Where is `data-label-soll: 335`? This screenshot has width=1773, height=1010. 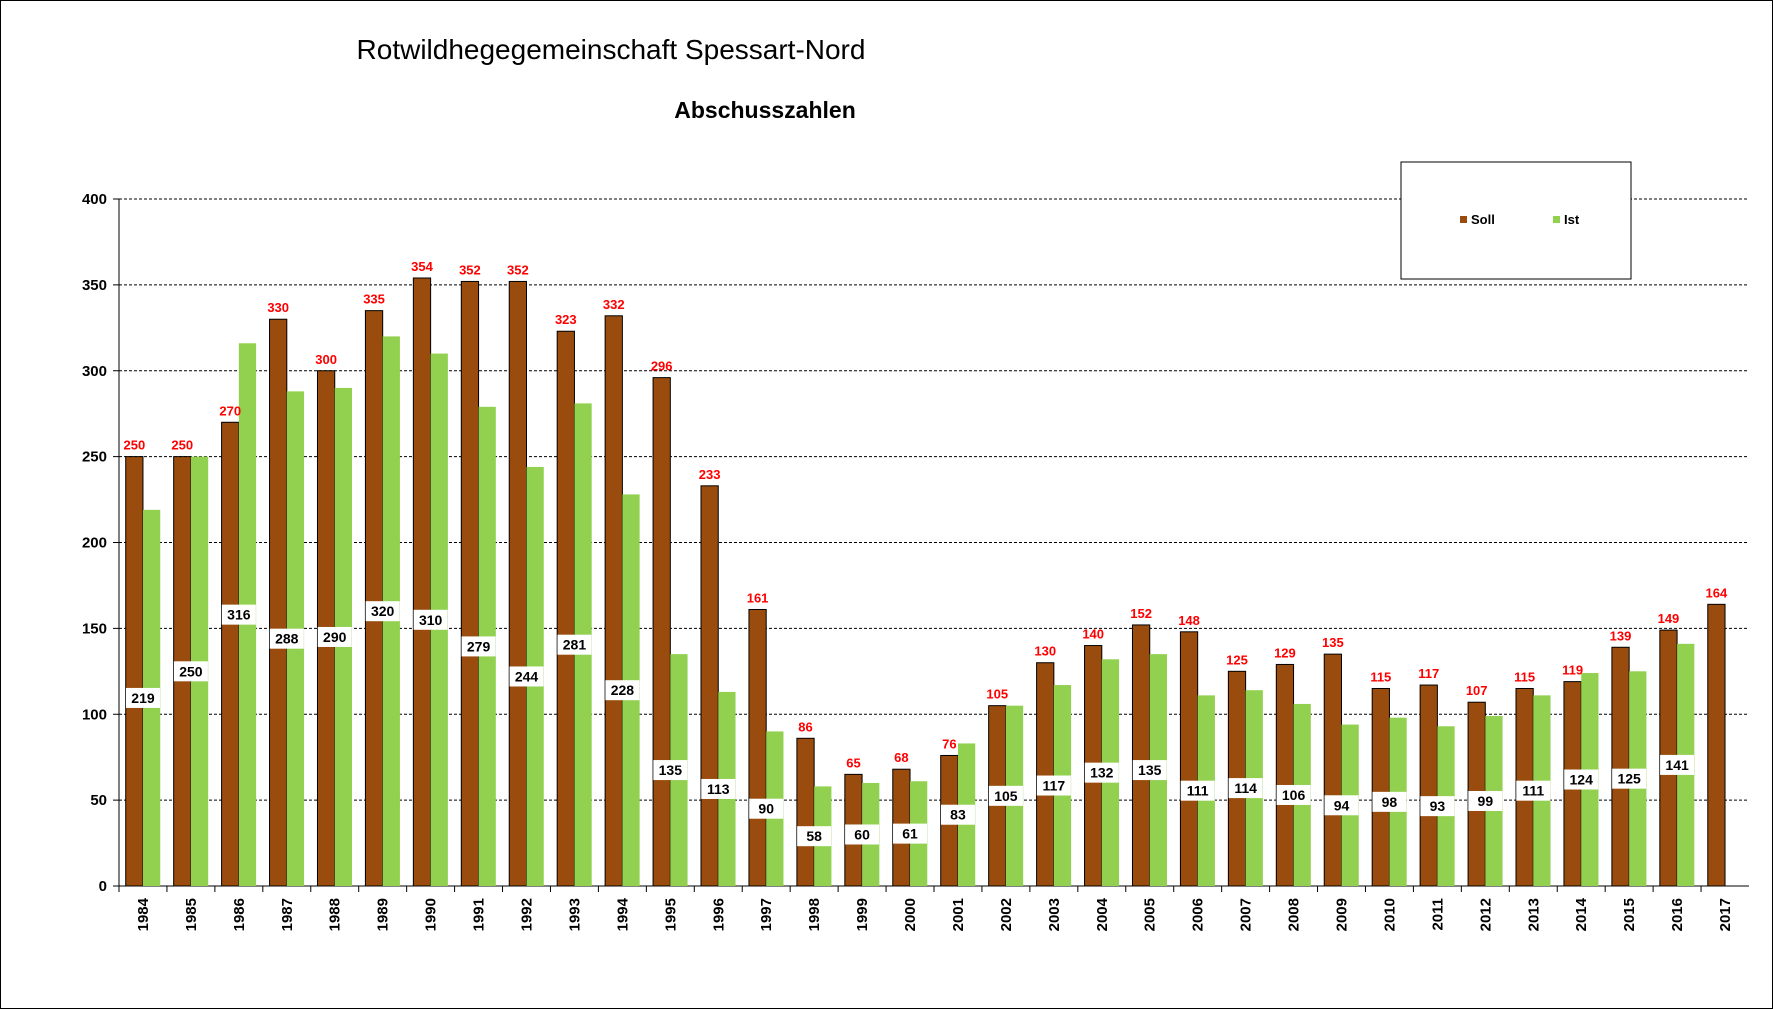 data-label-soll: 335 is located at coordinates (374, 299).